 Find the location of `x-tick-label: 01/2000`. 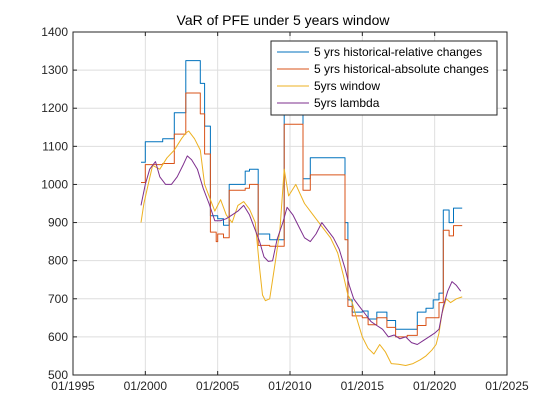

x-tick-label: 01/2000 is located at coordinates (146, 386).